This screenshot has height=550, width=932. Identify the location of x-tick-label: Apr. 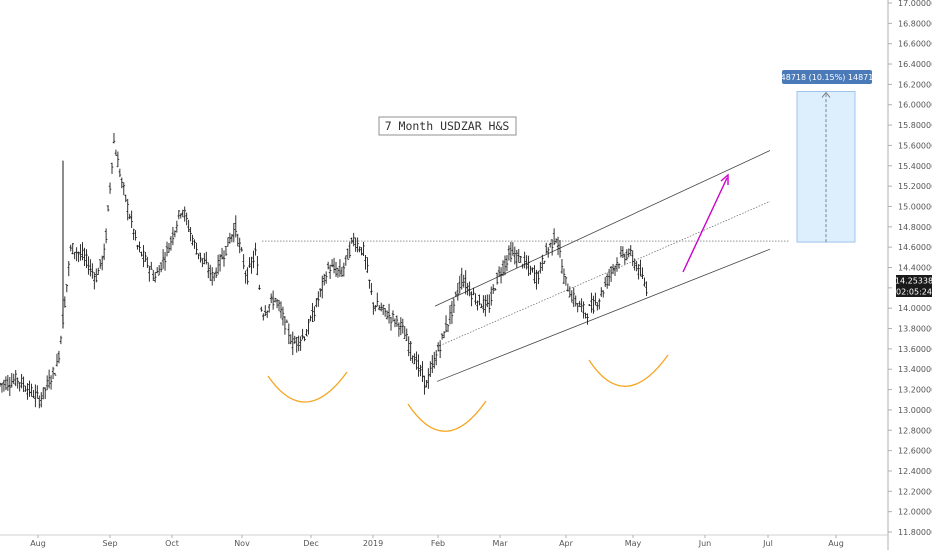
(566, 543).